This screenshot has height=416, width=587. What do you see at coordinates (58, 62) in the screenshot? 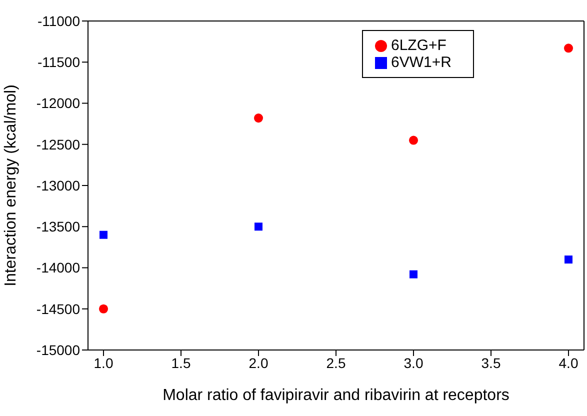
I see `y-tick-label: -11500` at bounding box center [58, 62].